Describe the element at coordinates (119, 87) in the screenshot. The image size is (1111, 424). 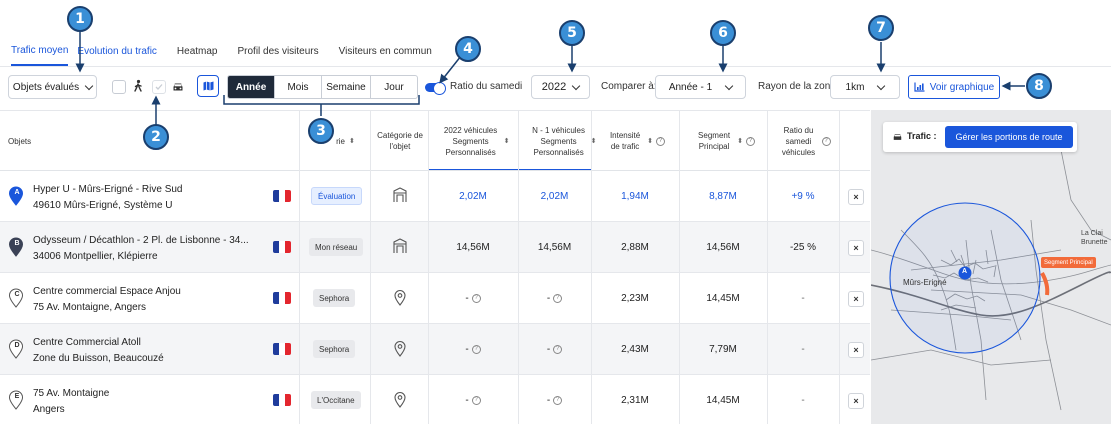
I see `select-all-checkbox` at that location.